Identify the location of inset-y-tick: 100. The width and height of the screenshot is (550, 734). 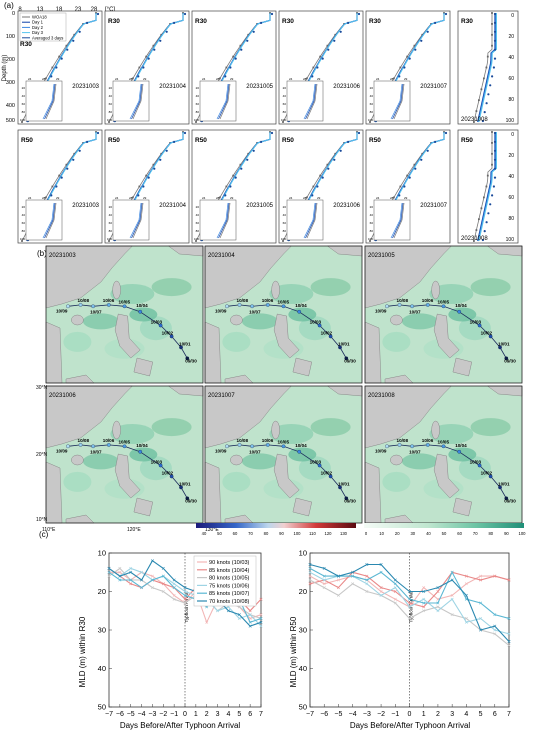
(370, 239).